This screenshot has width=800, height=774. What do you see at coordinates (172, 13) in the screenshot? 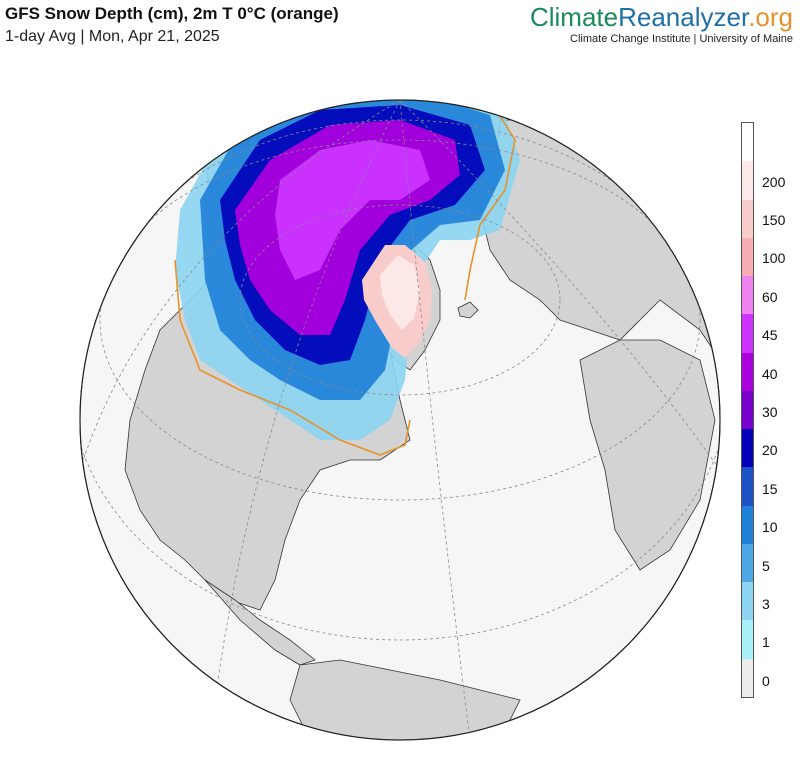
I see `map-title: GFS Snow Depth (cm), 2m T 0°C (orange)` at bounding box center [172, 13].